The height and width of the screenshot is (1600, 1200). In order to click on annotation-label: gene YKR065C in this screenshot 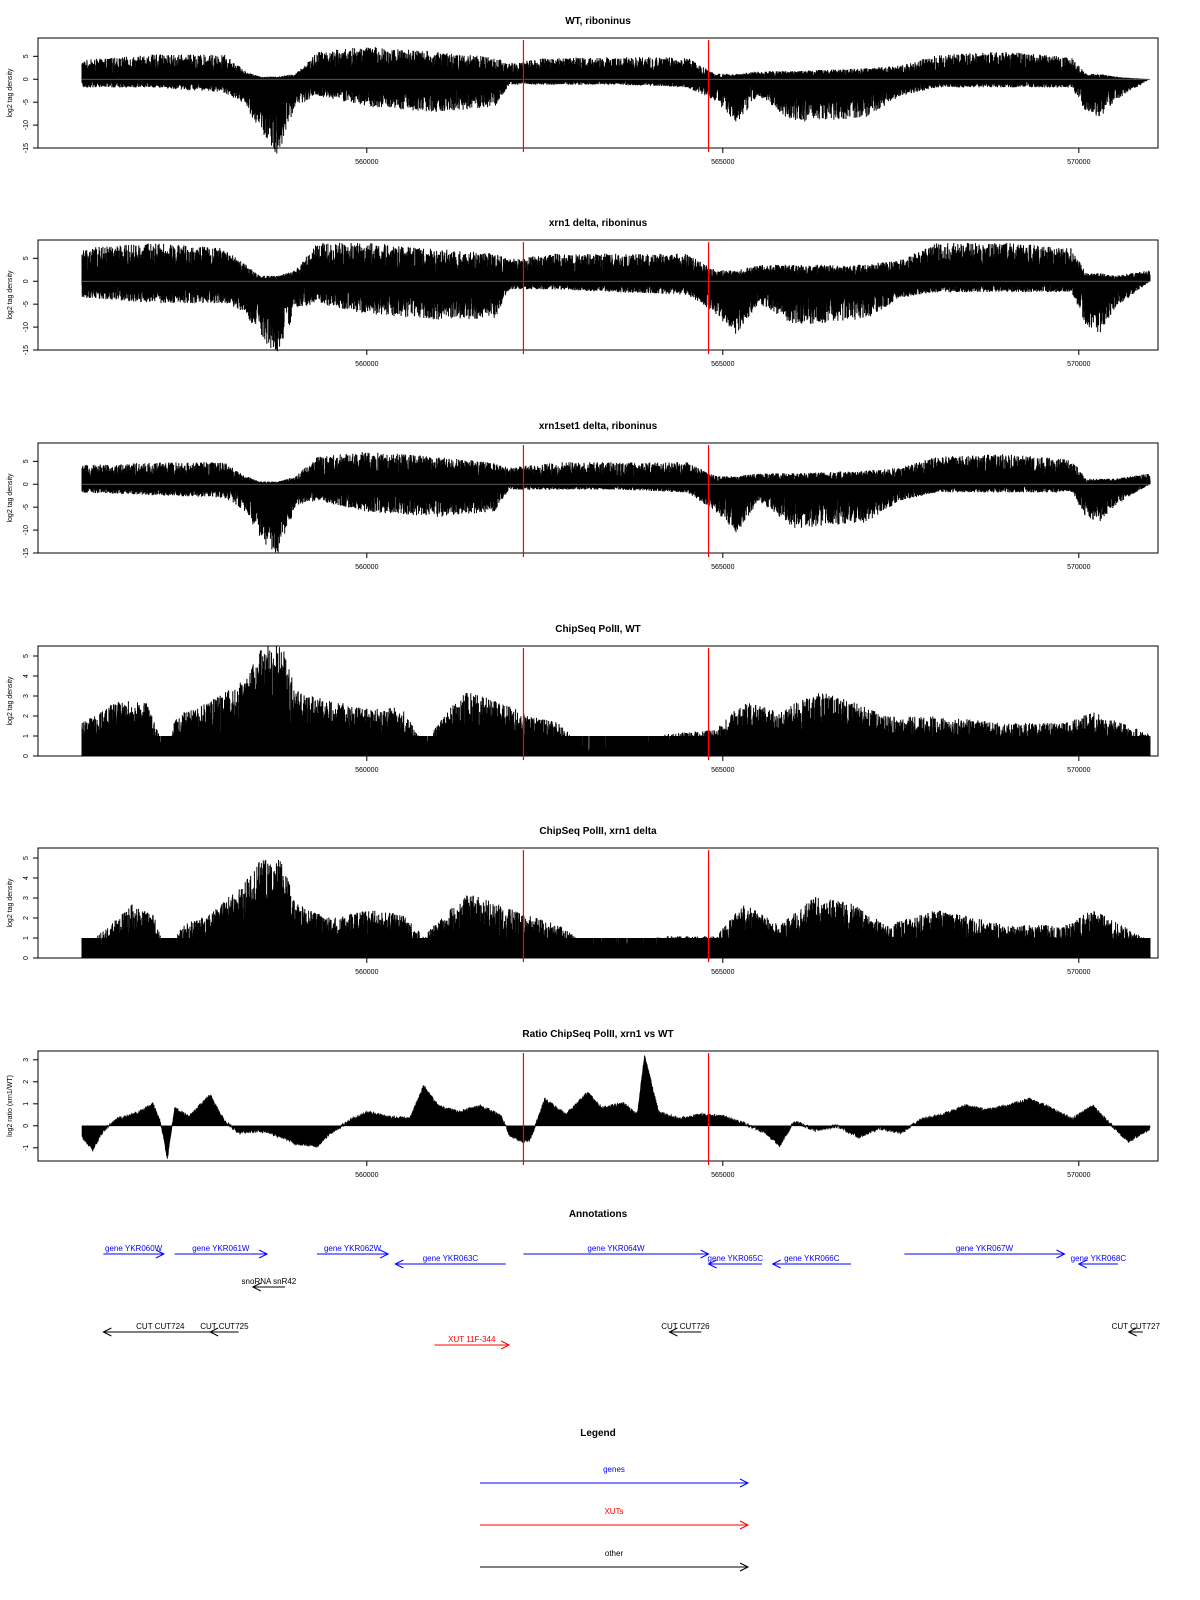, I will do `click(736, 1258)`.